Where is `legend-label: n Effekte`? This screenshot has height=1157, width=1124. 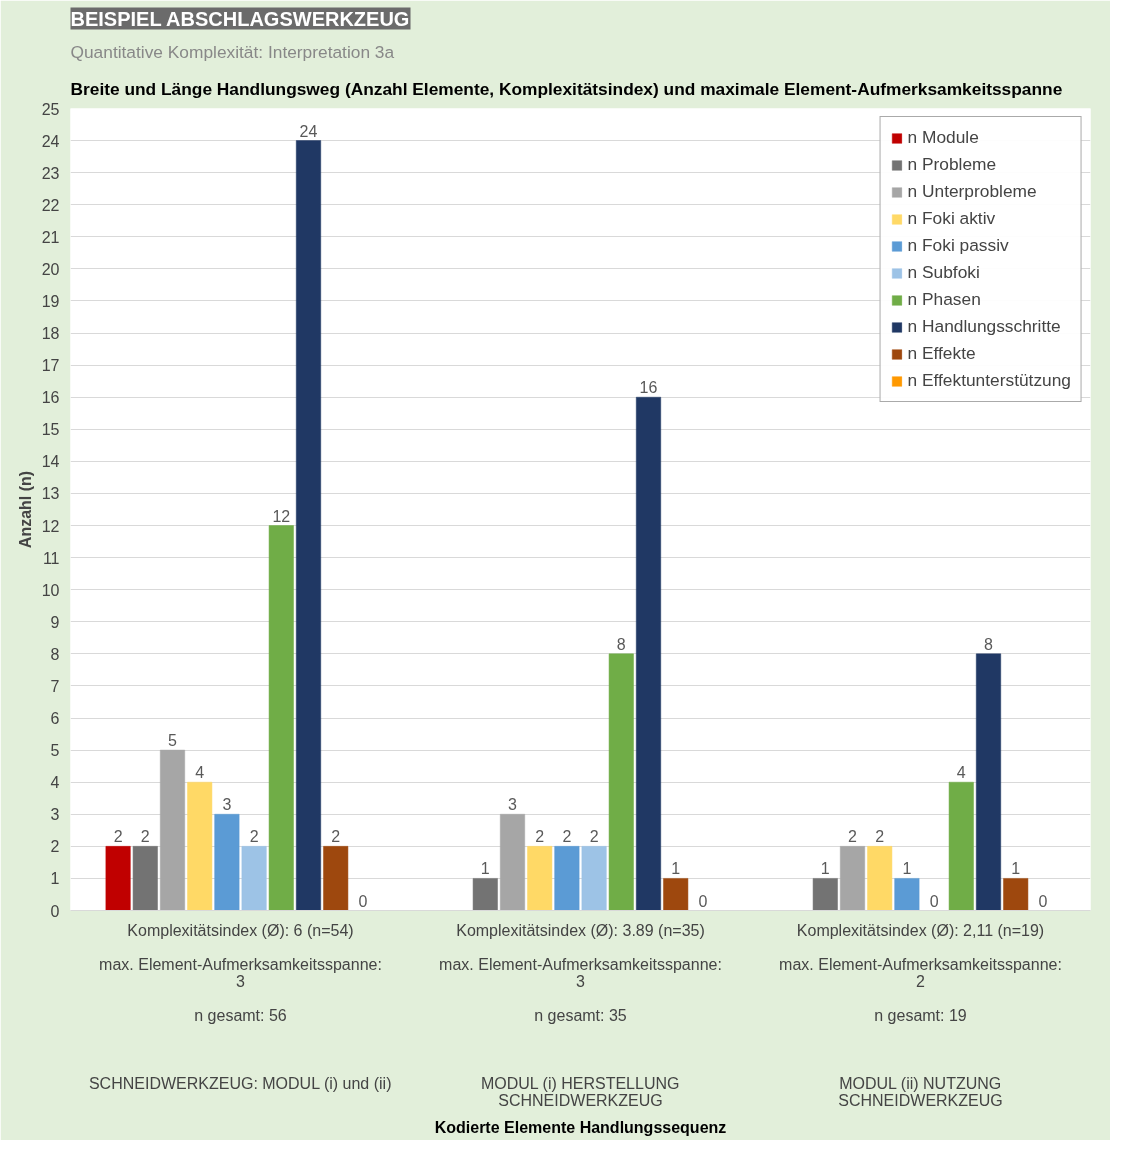 legend-label: n Effekte is located at coordinates (941, 353).